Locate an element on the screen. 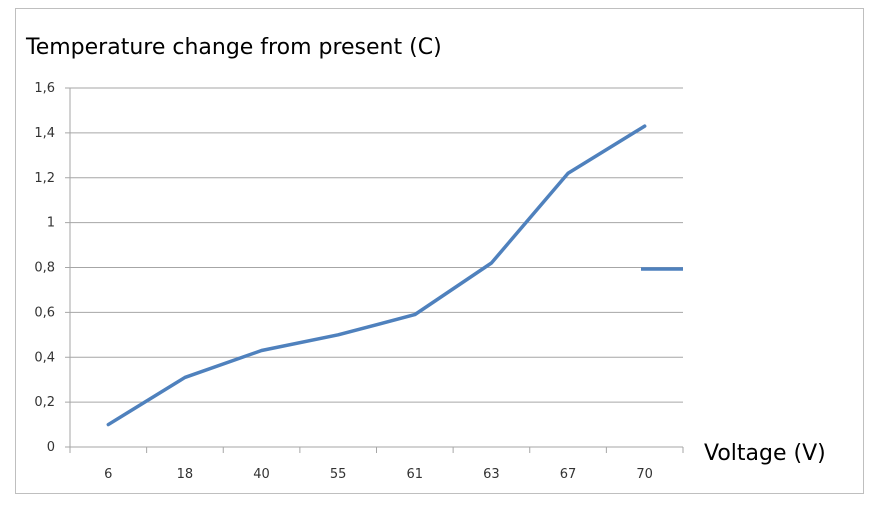 Image resolution: width=875 pixels, height=505 pixels. x-tick-label: 61 is located at coordinates (415, 474).